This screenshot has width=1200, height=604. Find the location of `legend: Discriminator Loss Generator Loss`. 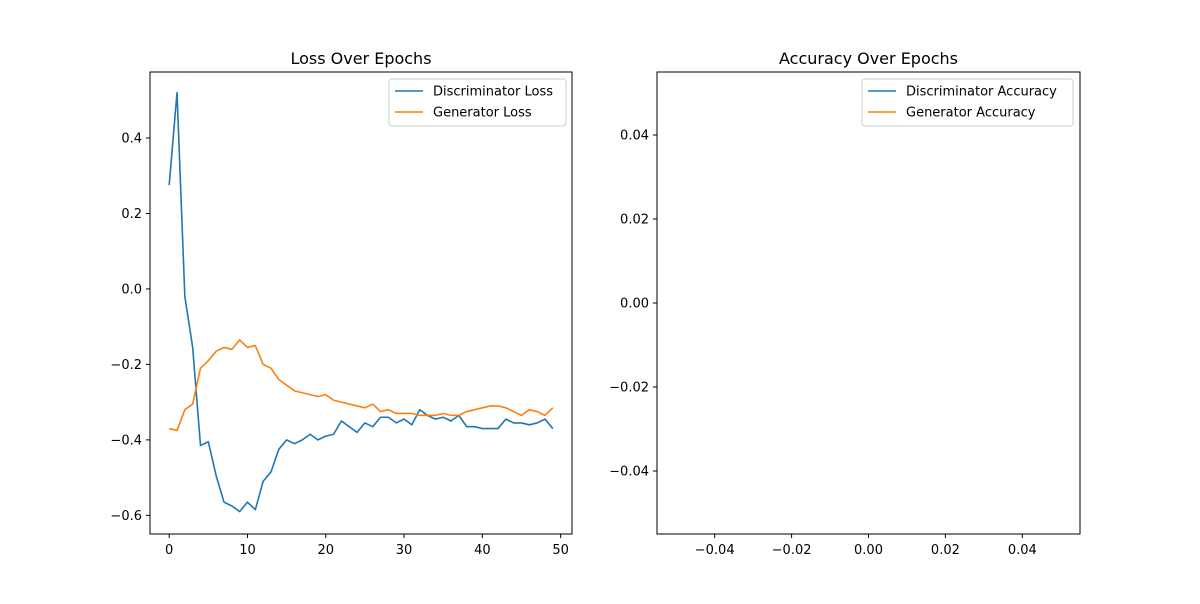

legend: Discriminator Loss Generator Loss is located at coordinates (477, 102).